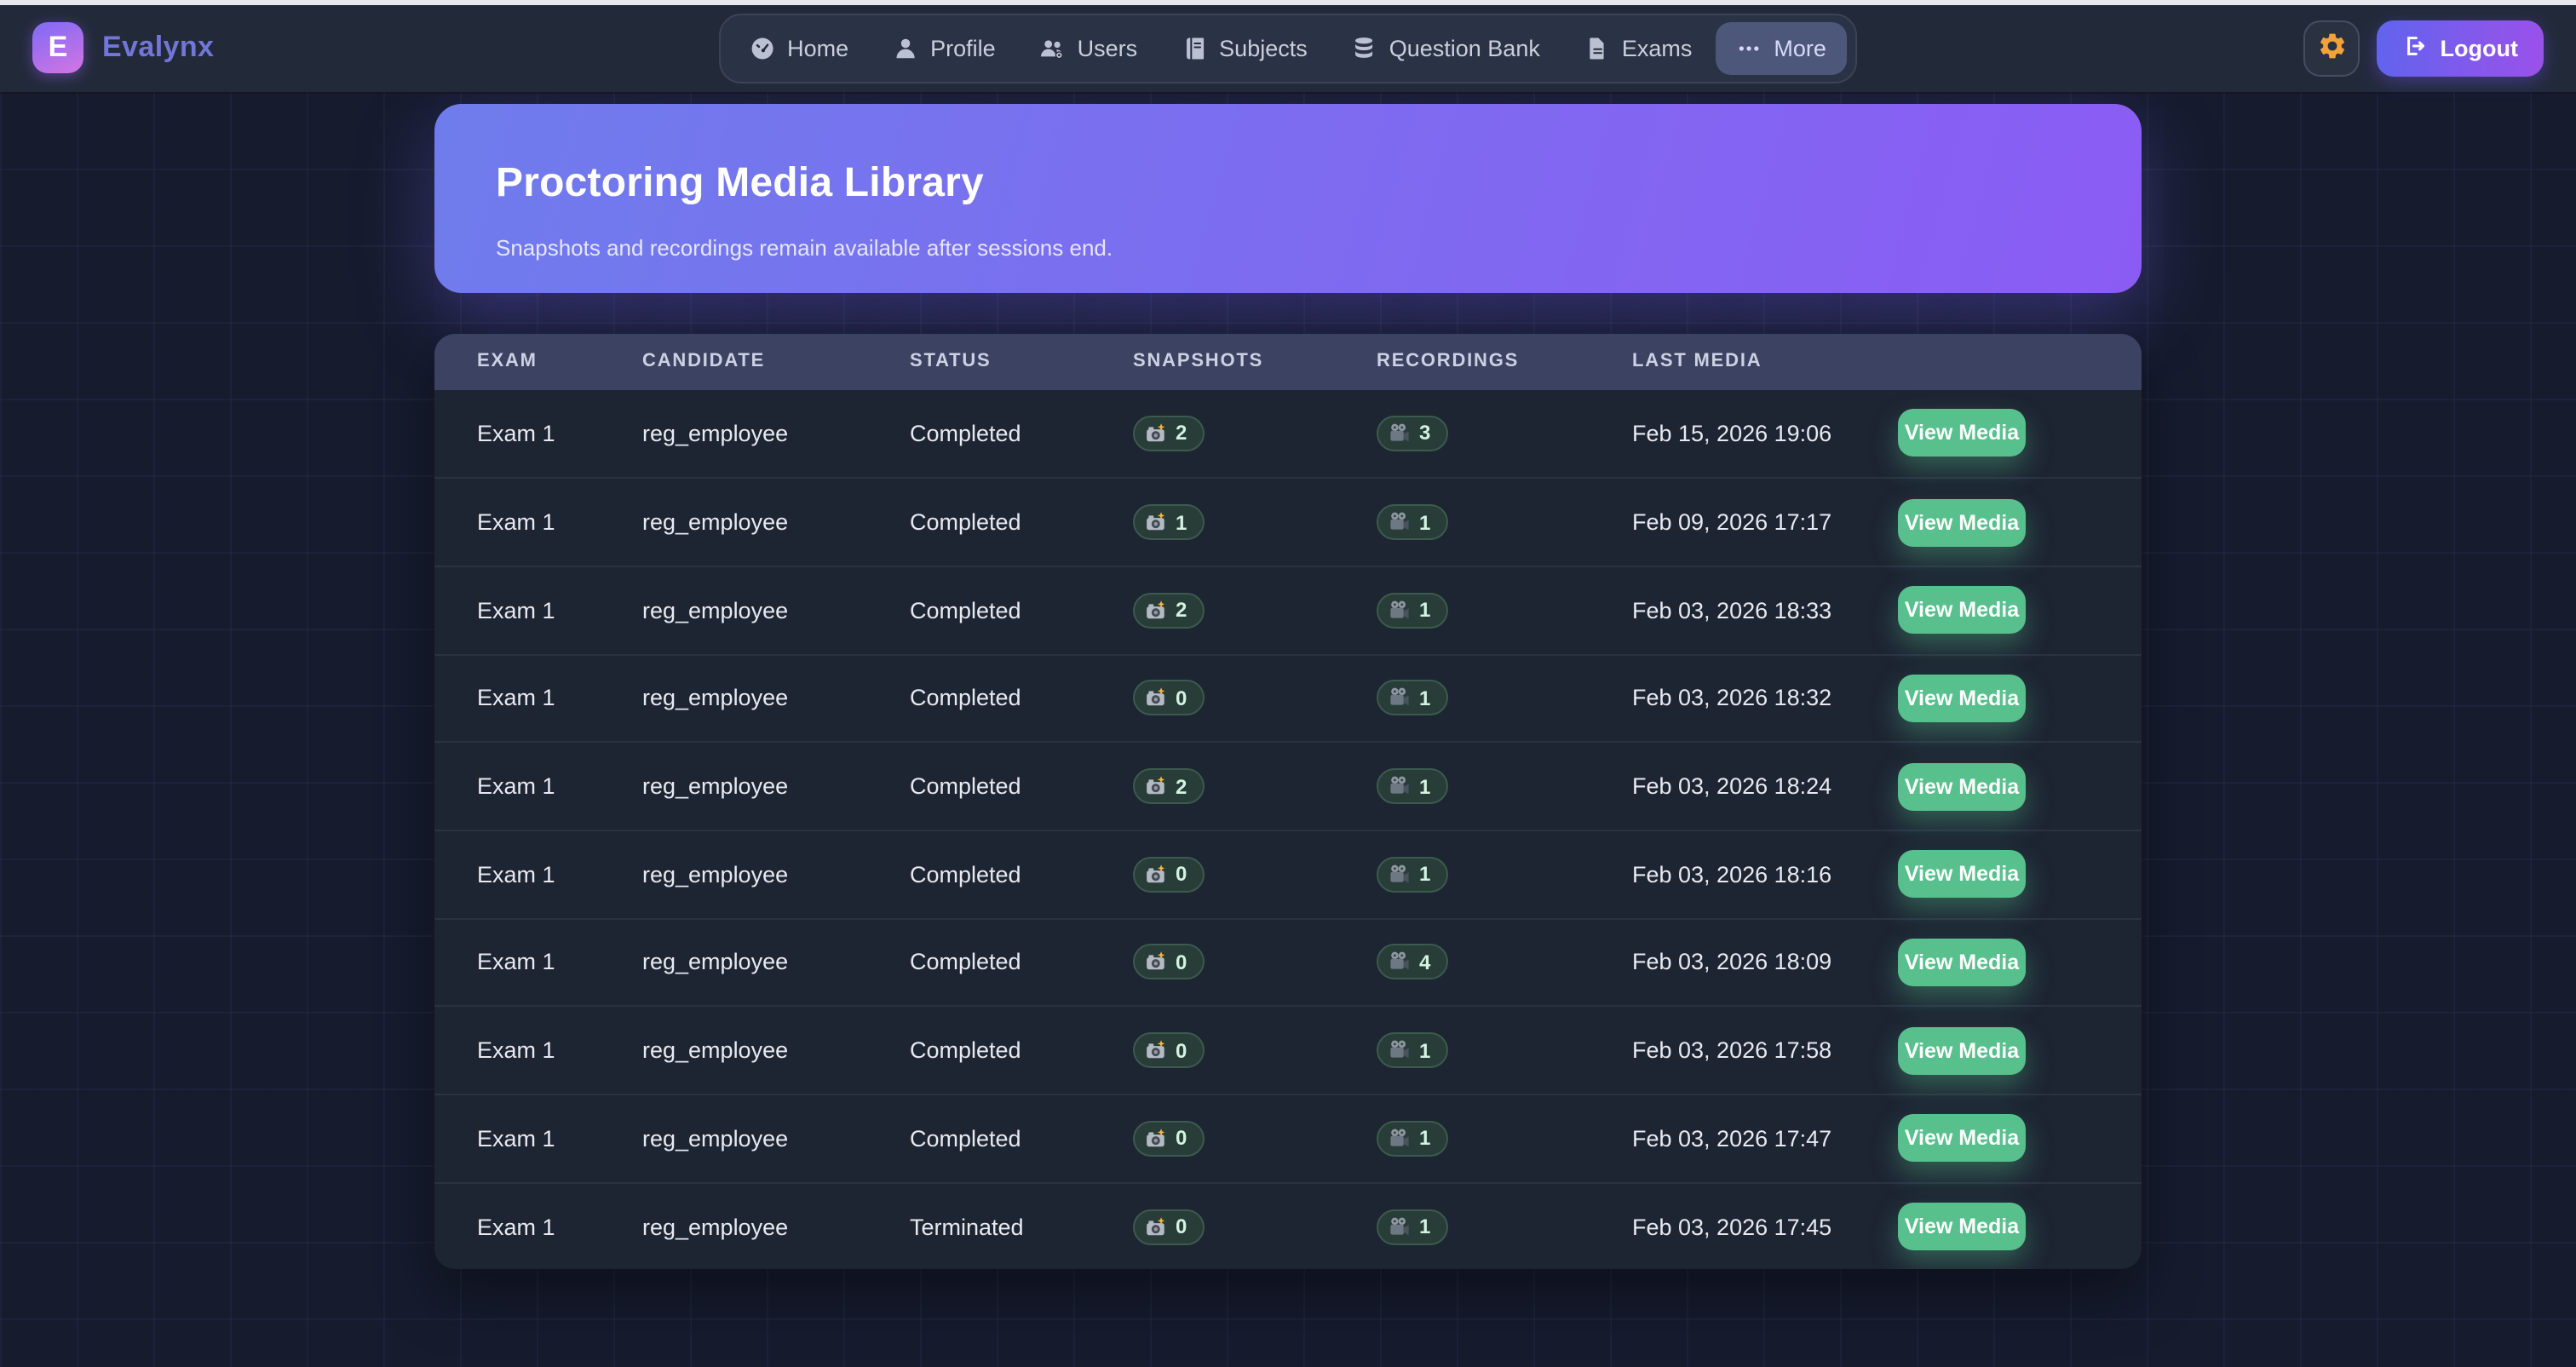 This screenshot has width=2576, height=1367. I want to click on column-header: STATUS, so click(951, 361).